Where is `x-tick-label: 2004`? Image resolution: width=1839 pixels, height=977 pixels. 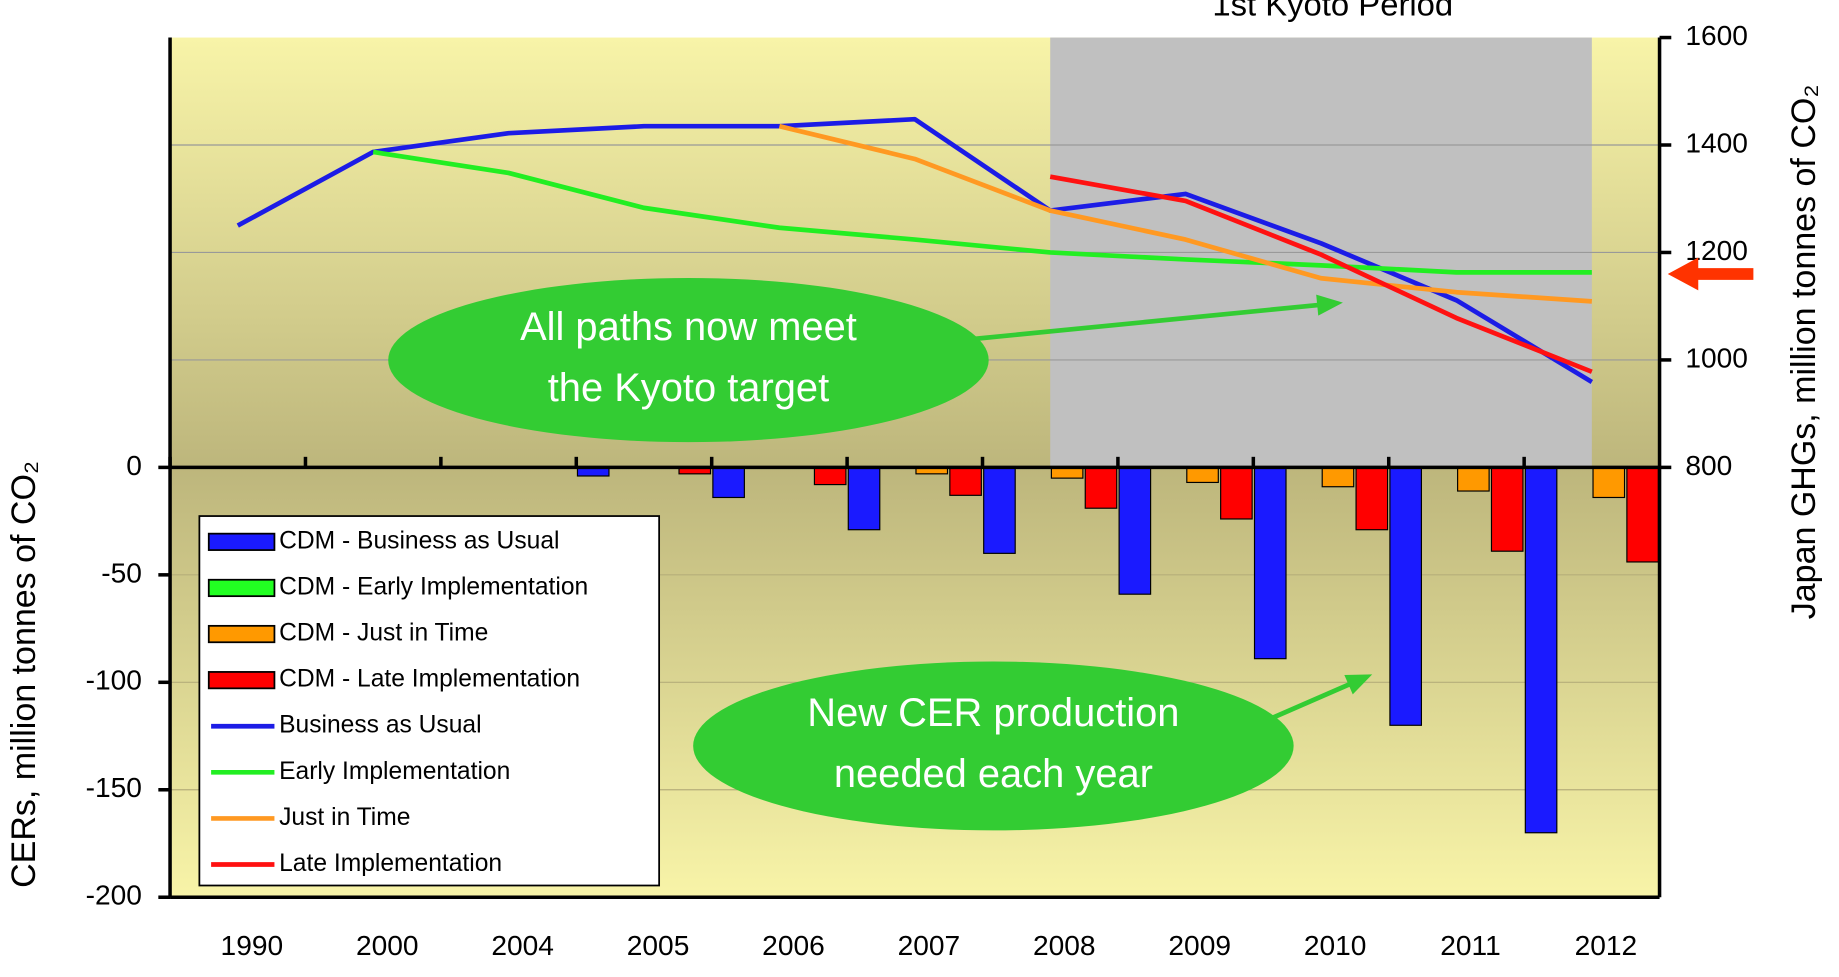 x-tick-label: 2004 is located at coordinates (522, 945).